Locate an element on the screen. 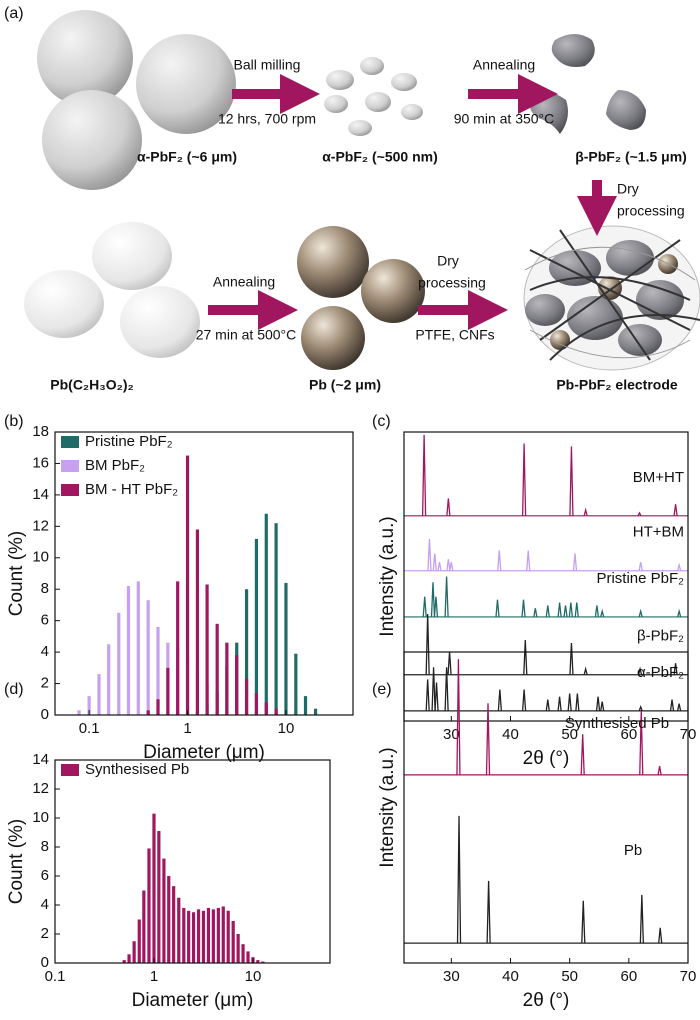 The height and width of the screenshot is (1020, 700). step-label: Dry is located at coordinates (628, 189).